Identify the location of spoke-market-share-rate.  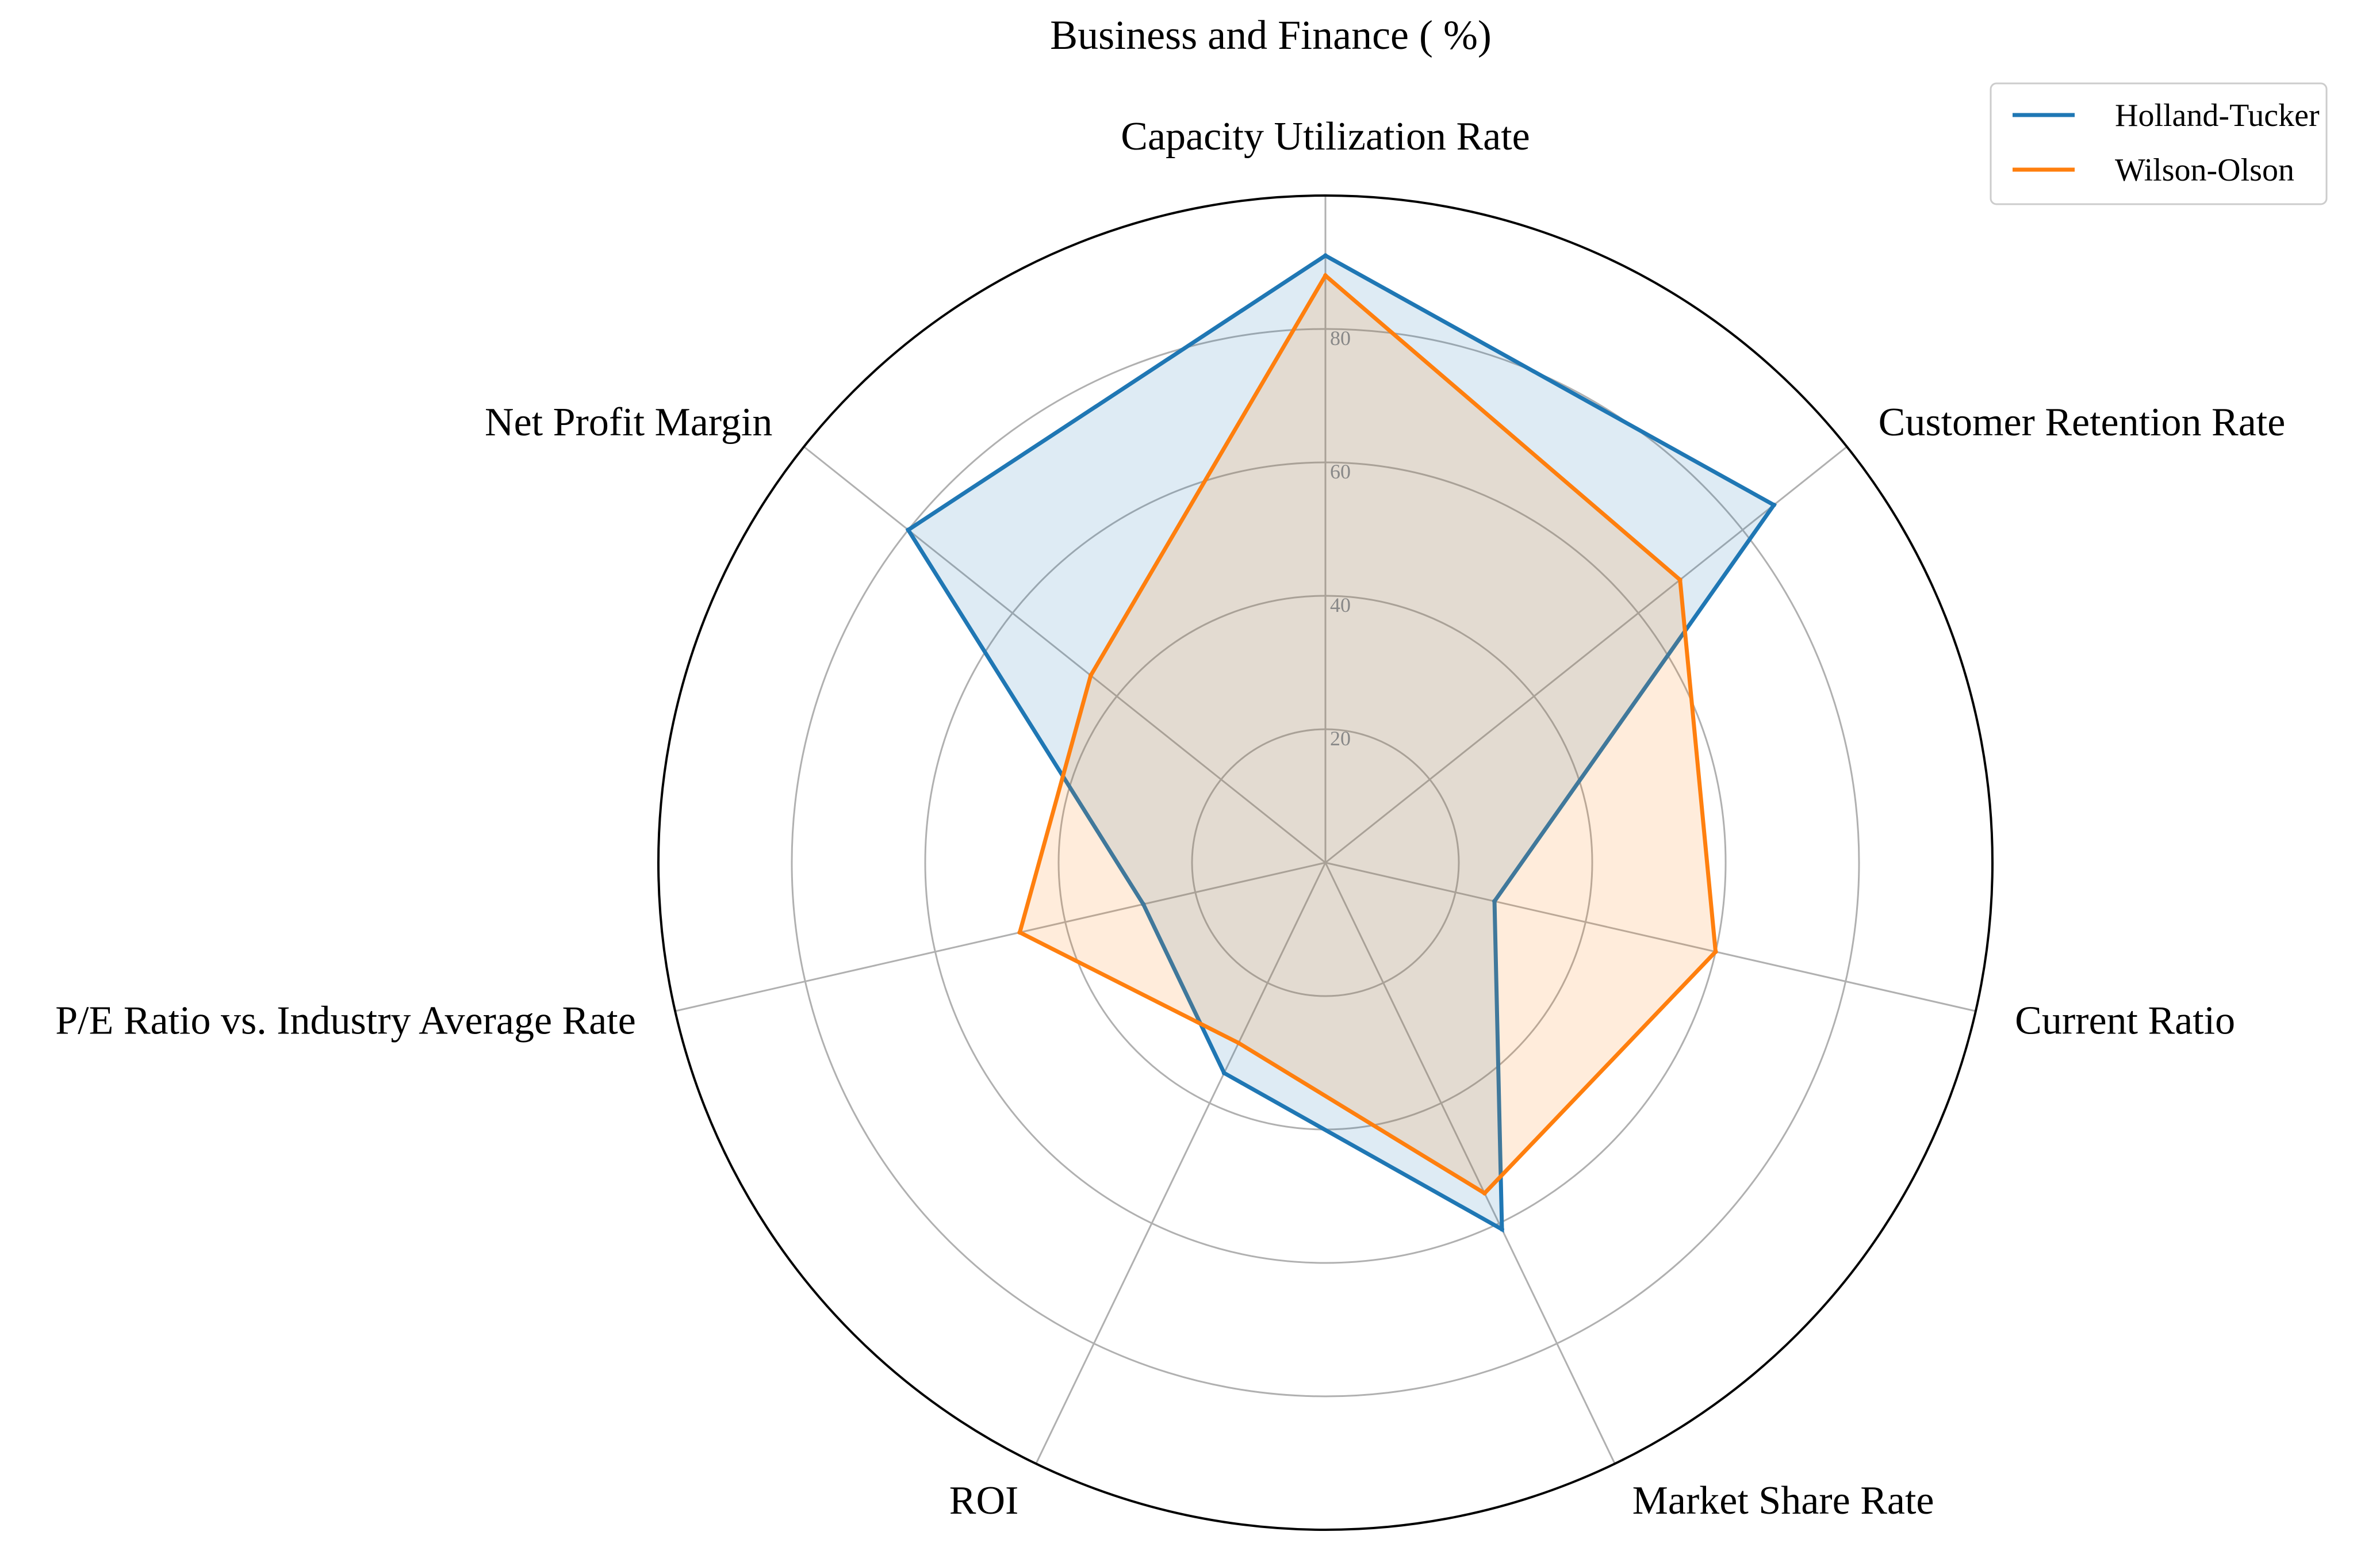
(1470, 1163).